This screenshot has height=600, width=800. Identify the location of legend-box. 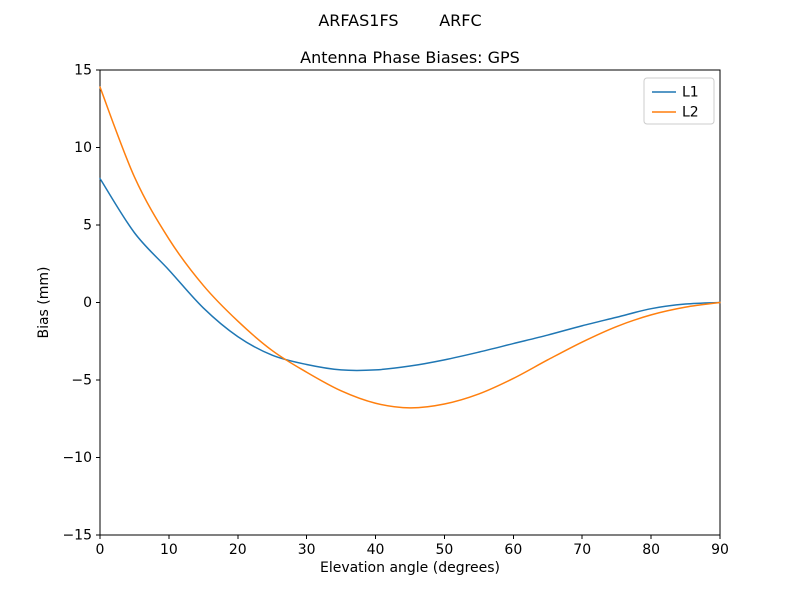
(679, 101).